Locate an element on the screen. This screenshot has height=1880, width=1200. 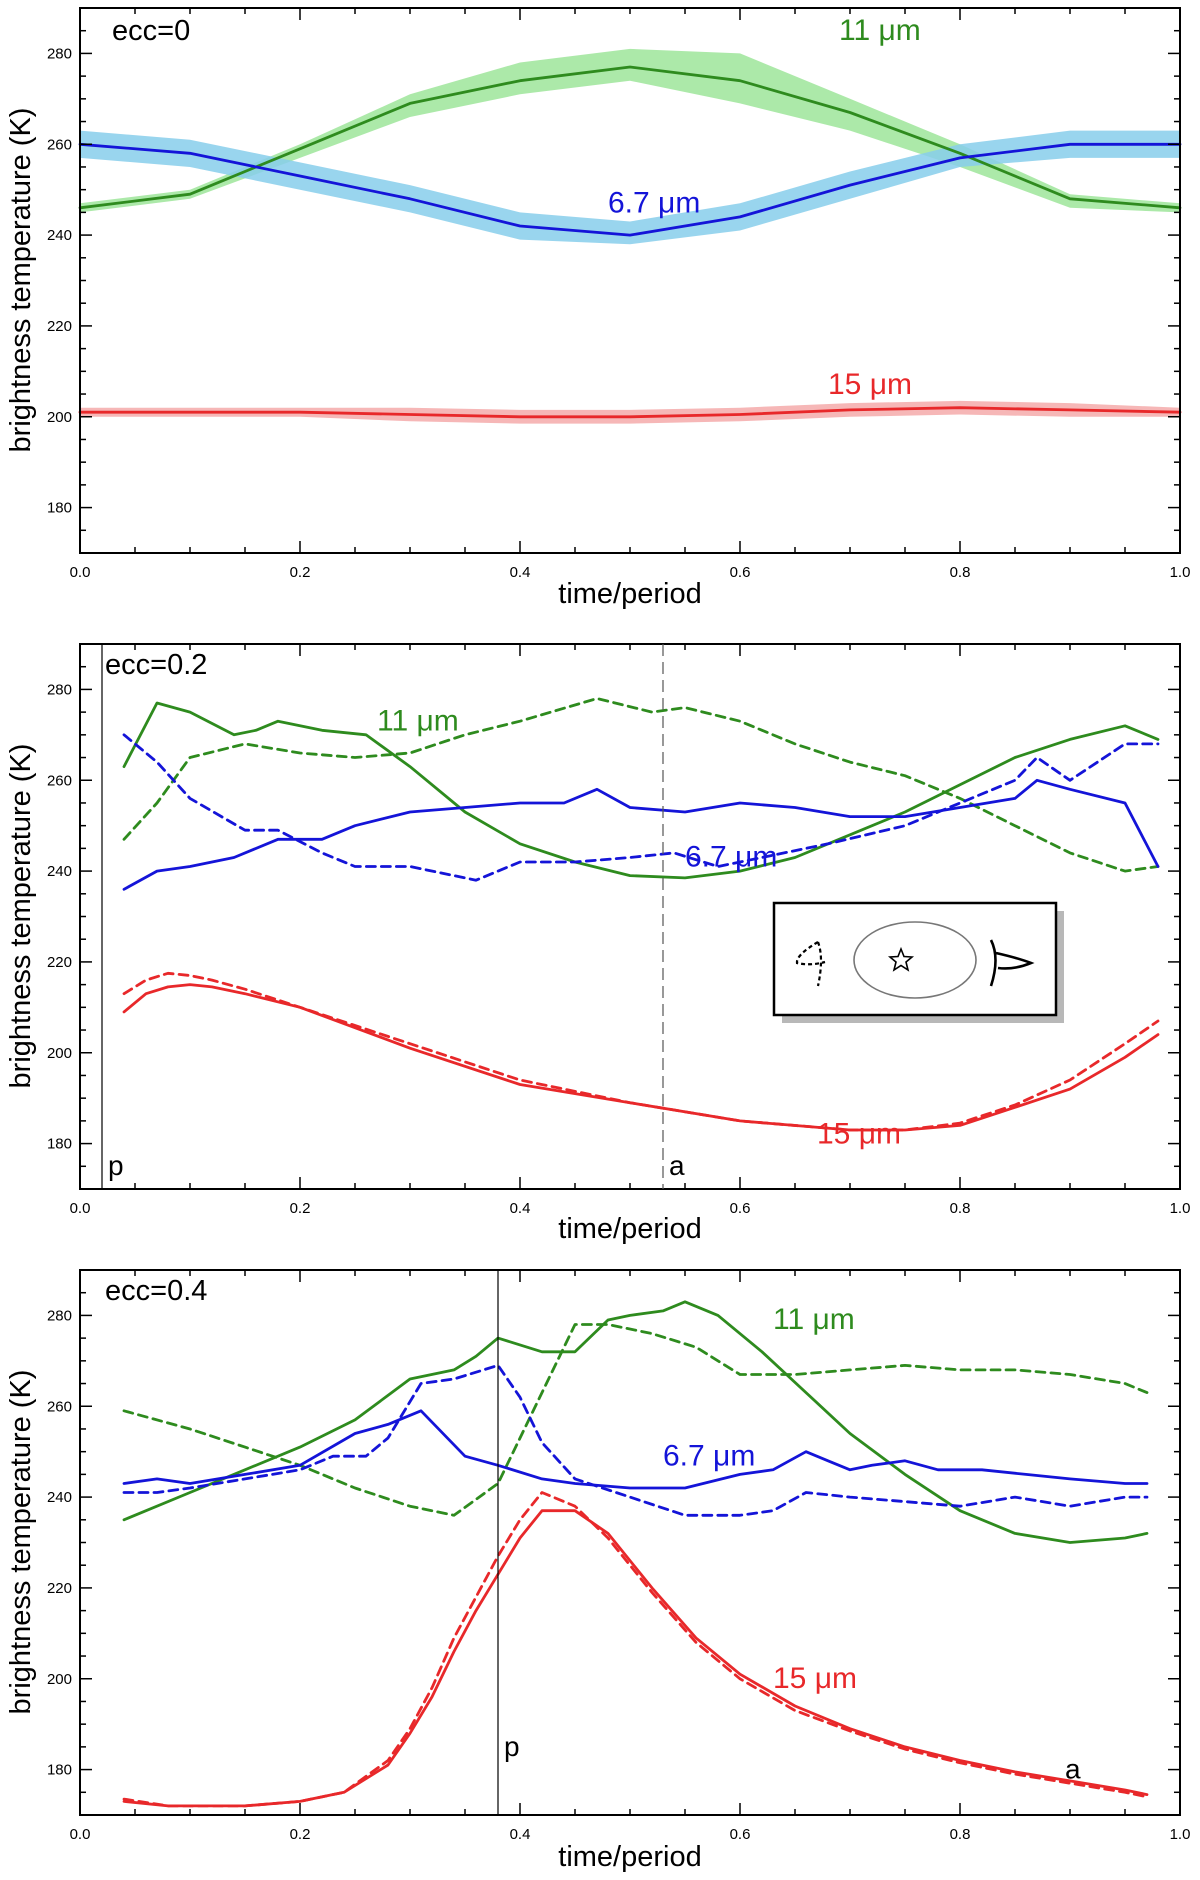
panel-3-ylabel: brightness temperature (K) is located at coordinates (21, 1542).